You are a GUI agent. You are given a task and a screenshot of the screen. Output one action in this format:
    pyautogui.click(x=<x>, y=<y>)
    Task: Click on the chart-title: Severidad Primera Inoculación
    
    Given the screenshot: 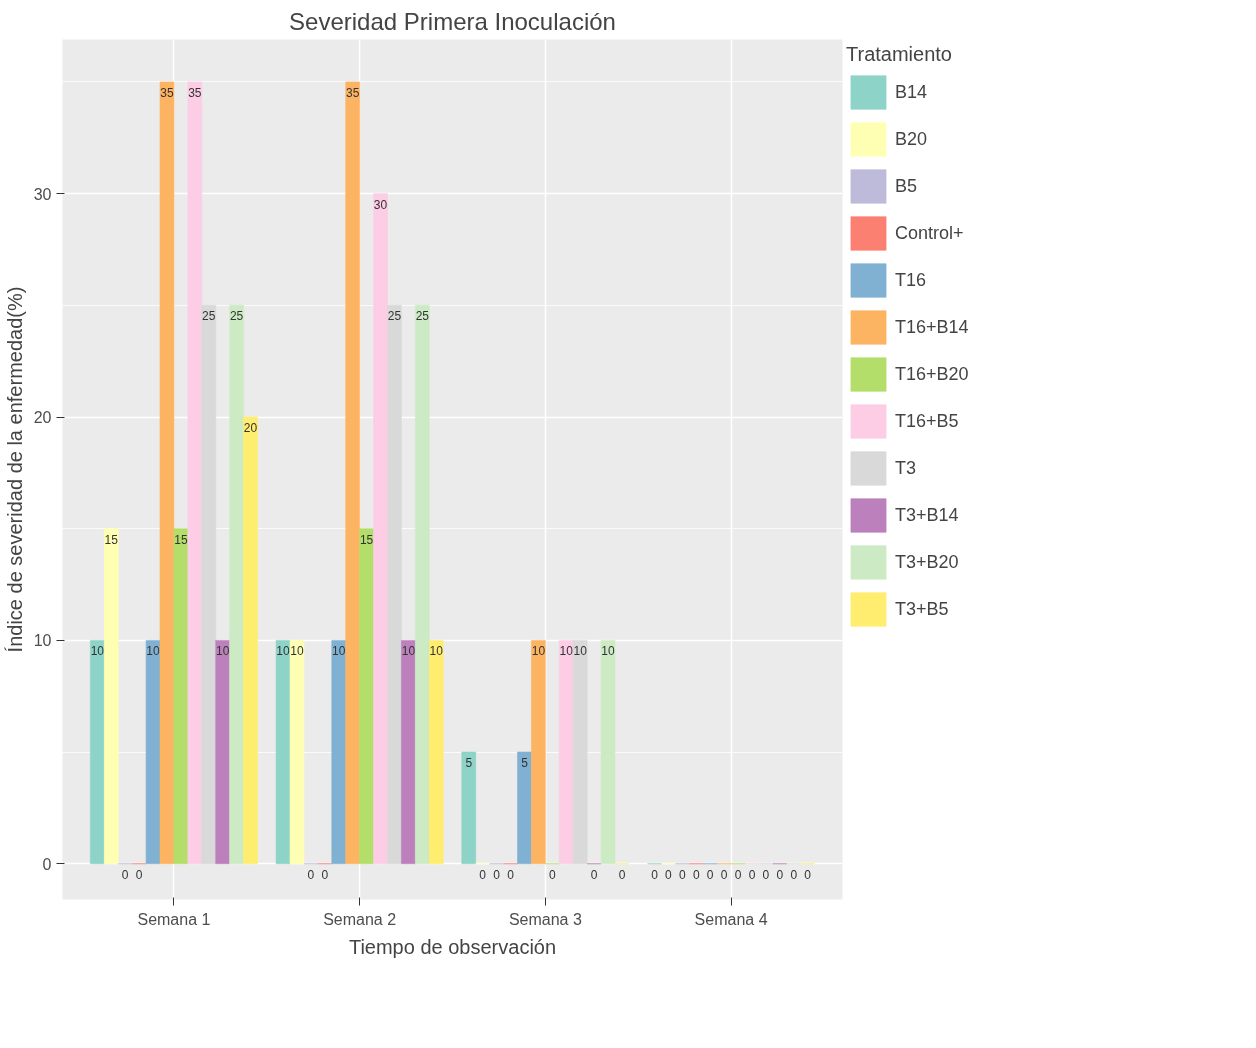 What is the action you would take?
    pyautogui.click(x=452, y=21)
    